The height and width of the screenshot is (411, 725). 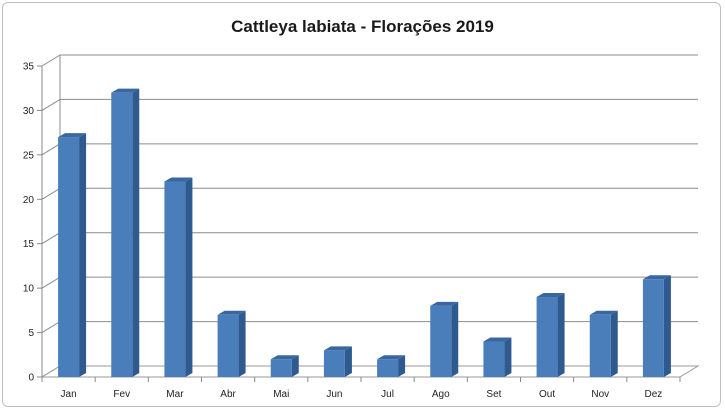 I want to click on bar-ago, so click(x=444, y=339).